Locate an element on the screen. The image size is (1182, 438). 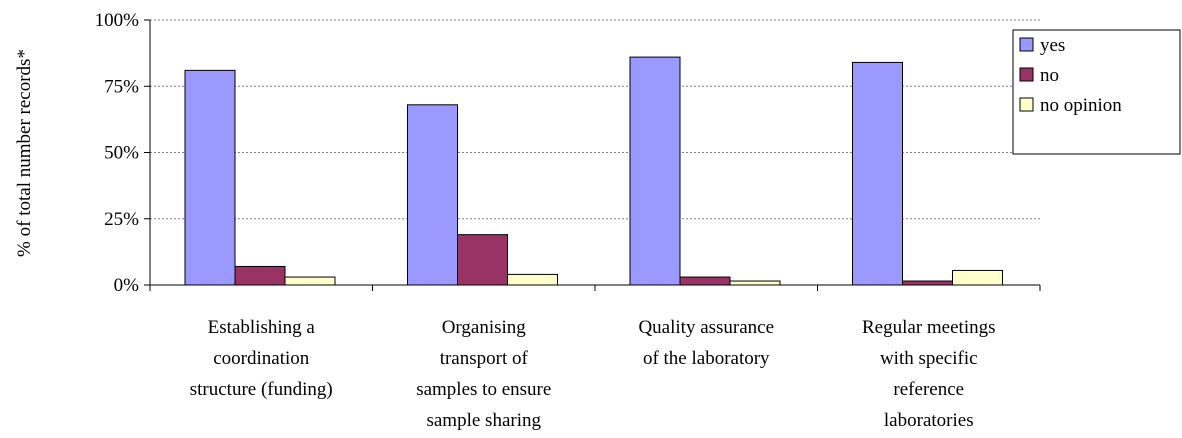
x-category-label: Quality assurance is located at coordinates (706, 327).